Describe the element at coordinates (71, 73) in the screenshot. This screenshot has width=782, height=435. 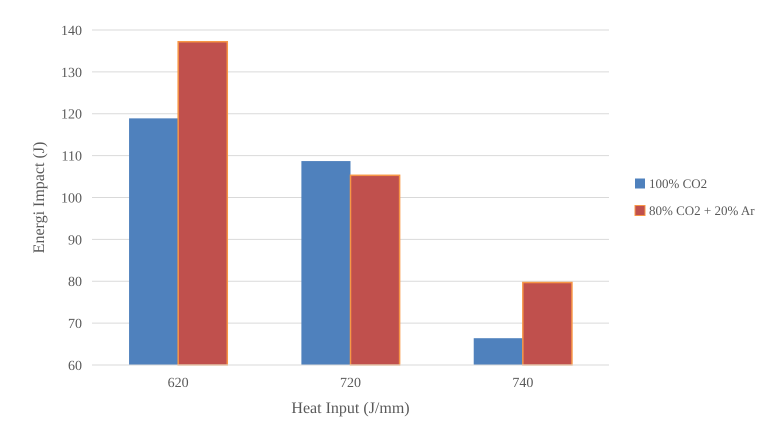
I see `y-tick-label: 130` at that location.